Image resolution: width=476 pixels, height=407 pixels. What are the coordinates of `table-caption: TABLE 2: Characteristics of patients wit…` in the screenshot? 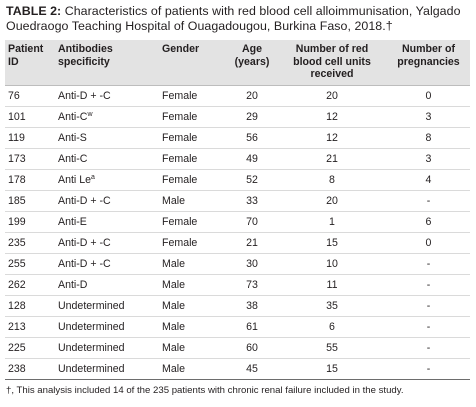 It's located at (238, 19).